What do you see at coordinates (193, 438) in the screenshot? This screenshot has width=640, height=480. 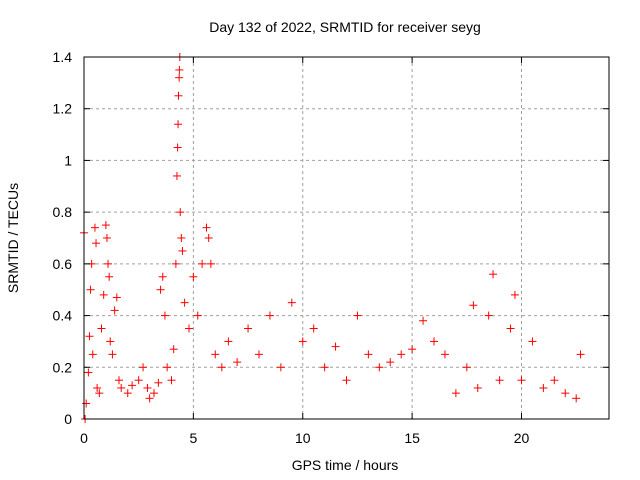 I see `x-tick-label: 5` at bounding box center [193, 438].